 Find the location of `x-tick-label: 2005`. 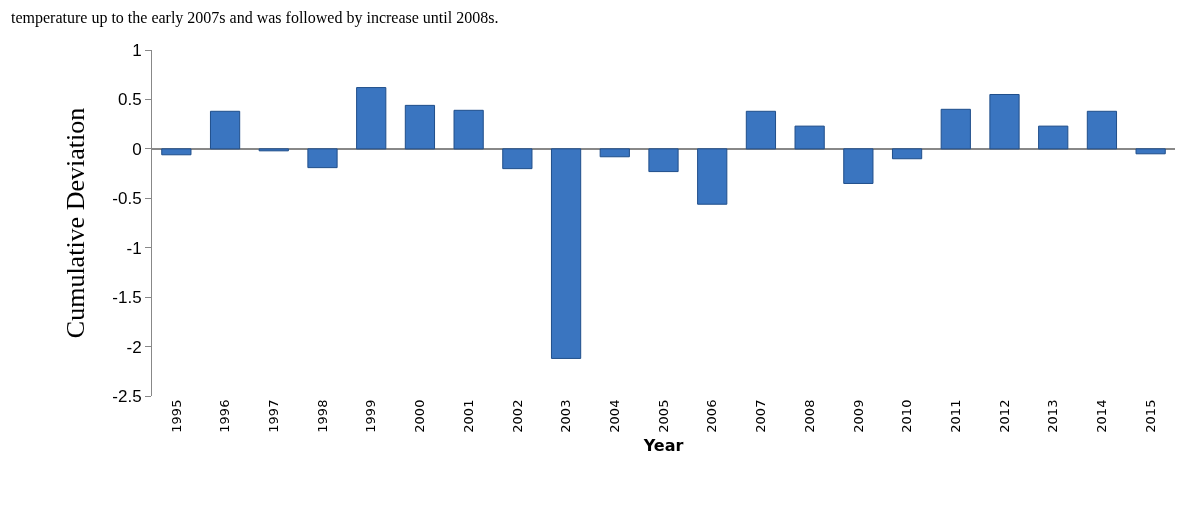

x-tick-label: 2005 is located at coordinates (663, 416).